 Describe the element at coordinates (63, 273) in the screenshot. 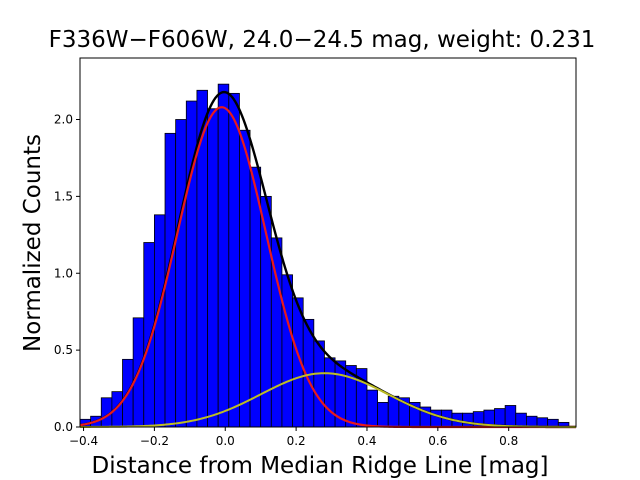

I see `y-tick-label: 1.0` at that location.